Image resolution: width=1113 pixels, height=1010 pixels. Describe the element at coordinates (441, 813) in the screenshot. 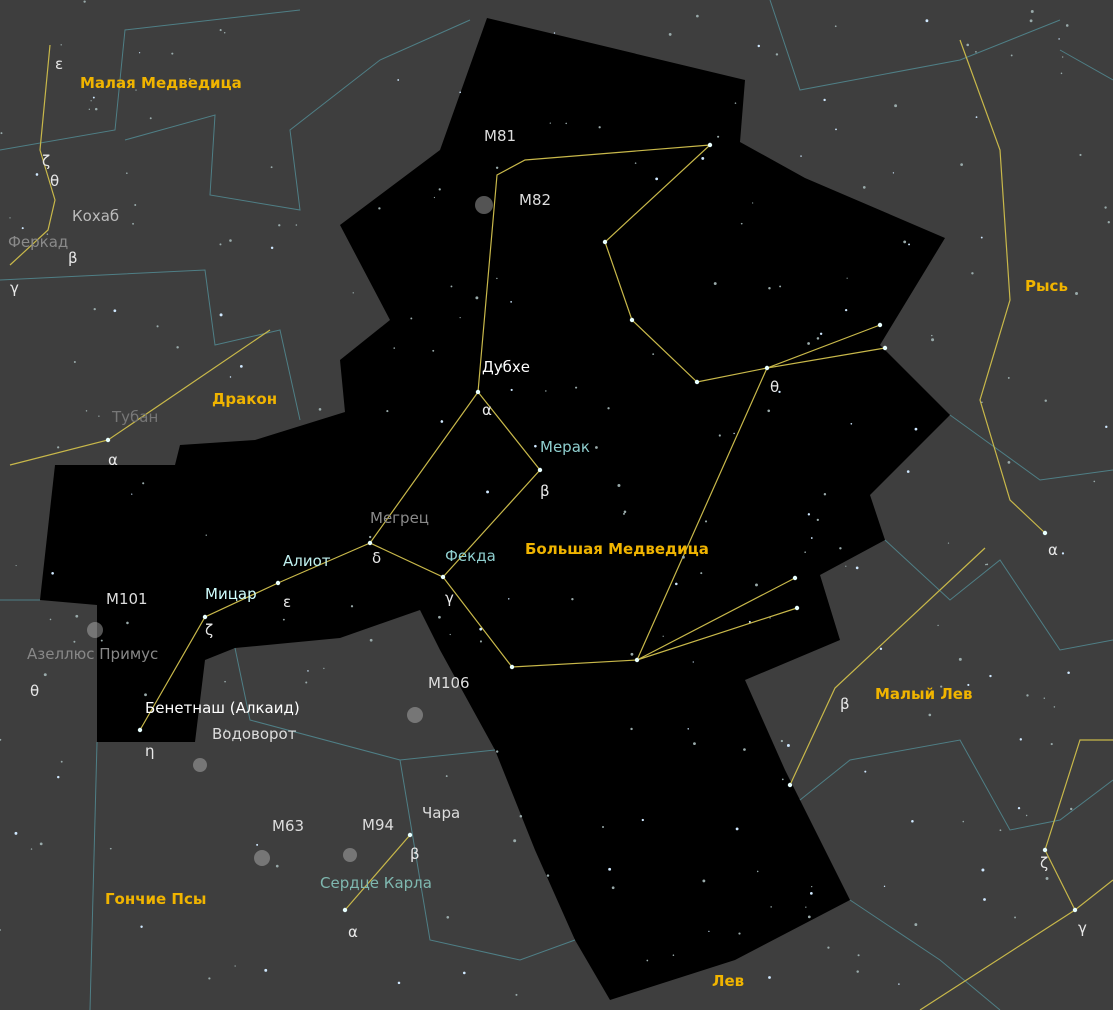

I see `star-label: Чара` at that location.